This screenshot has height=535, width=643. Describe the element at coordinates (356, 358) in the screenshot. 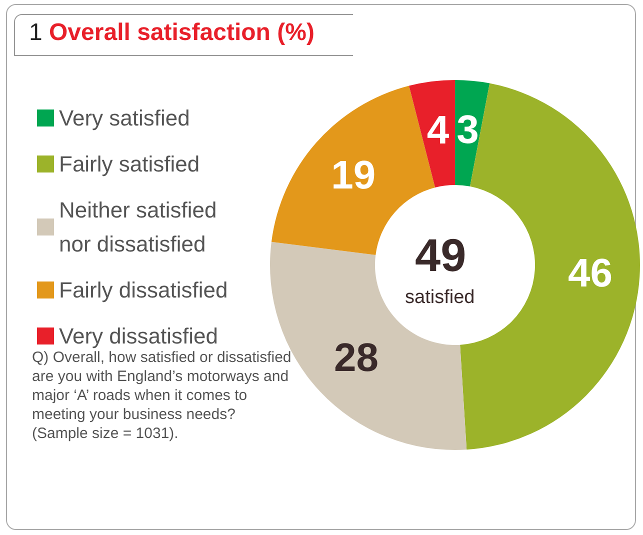

I see `data-label: 28` at that location.